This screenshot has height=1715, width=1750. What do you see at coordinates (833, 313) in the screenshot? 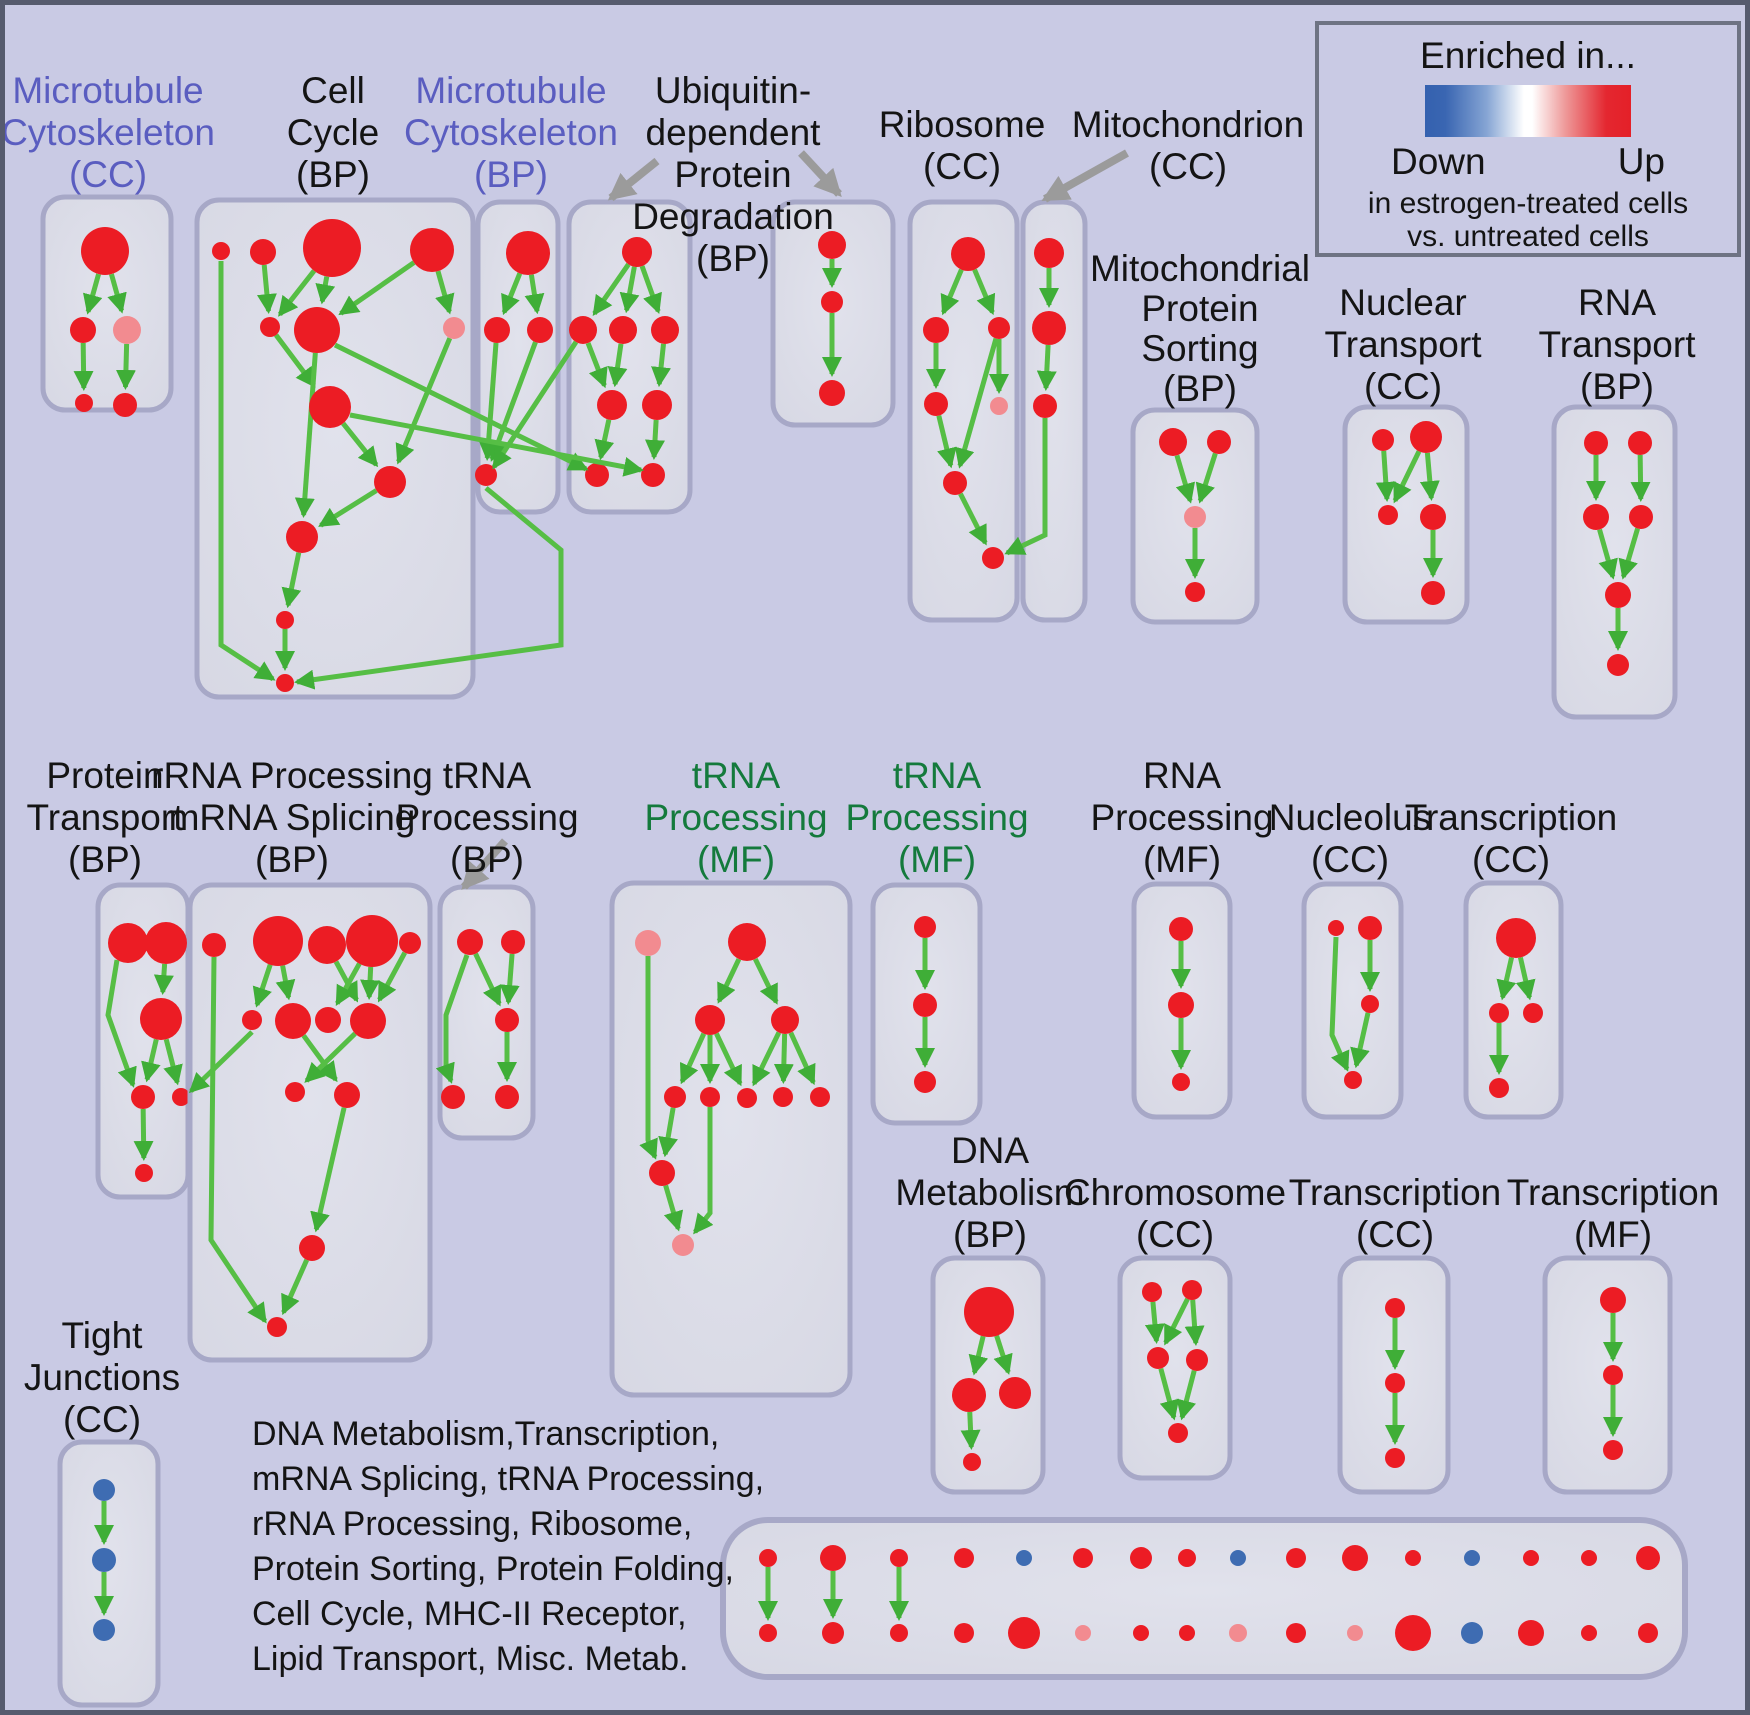
I see `cluster-ubiquitin-degradation-bp-right` at bounding box center [833, 313].